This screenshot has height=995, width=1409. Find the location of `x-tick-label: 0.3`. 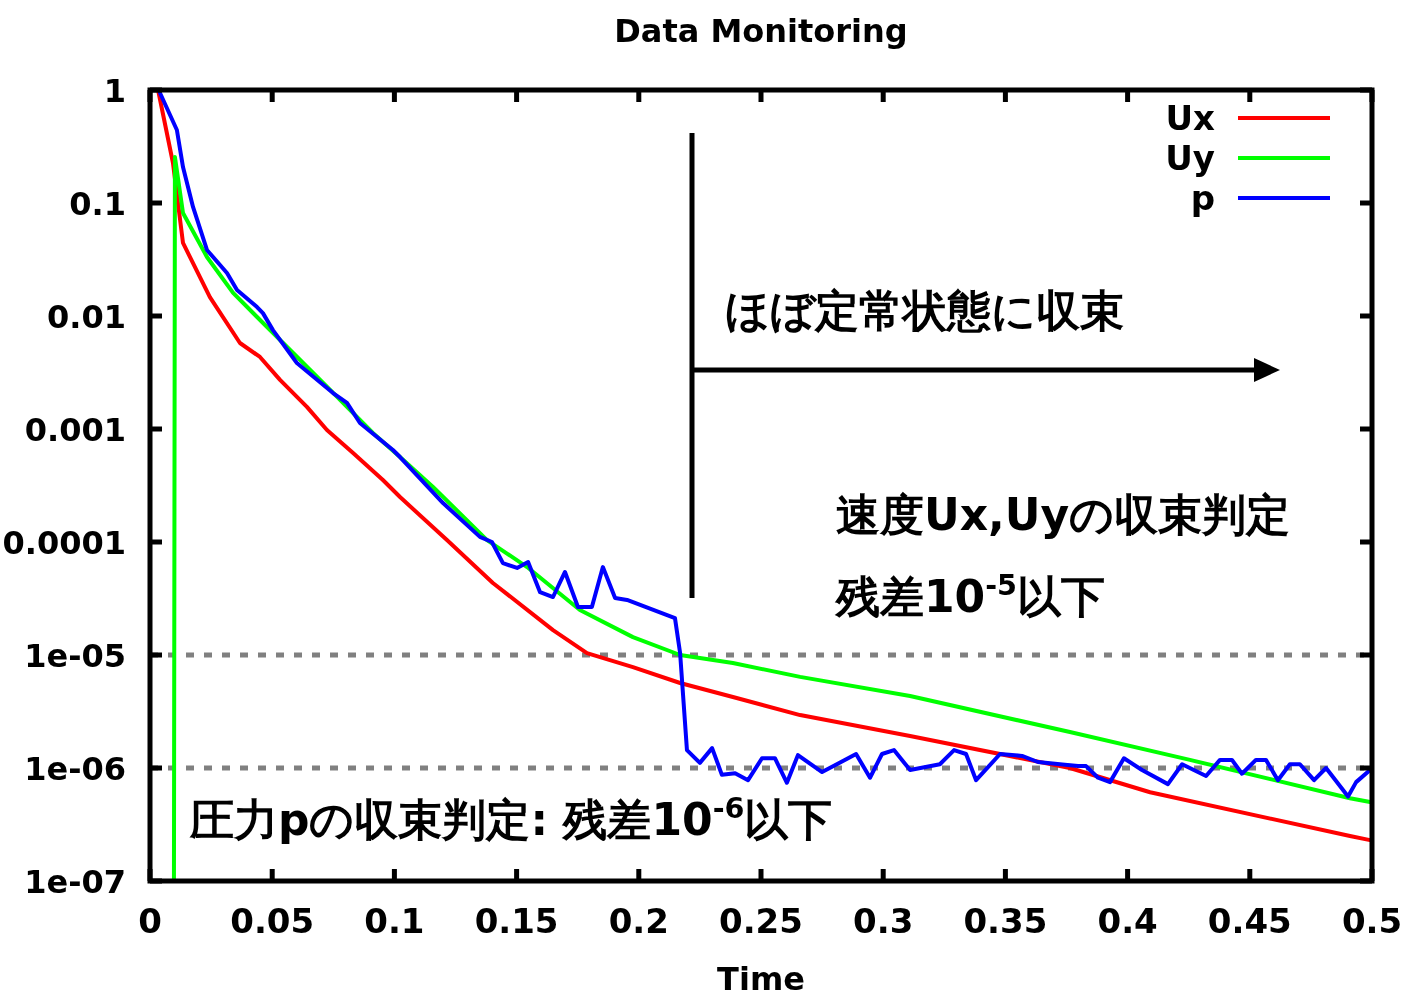

x-tick-label: 0.3 is located at coordinates (883, 921).